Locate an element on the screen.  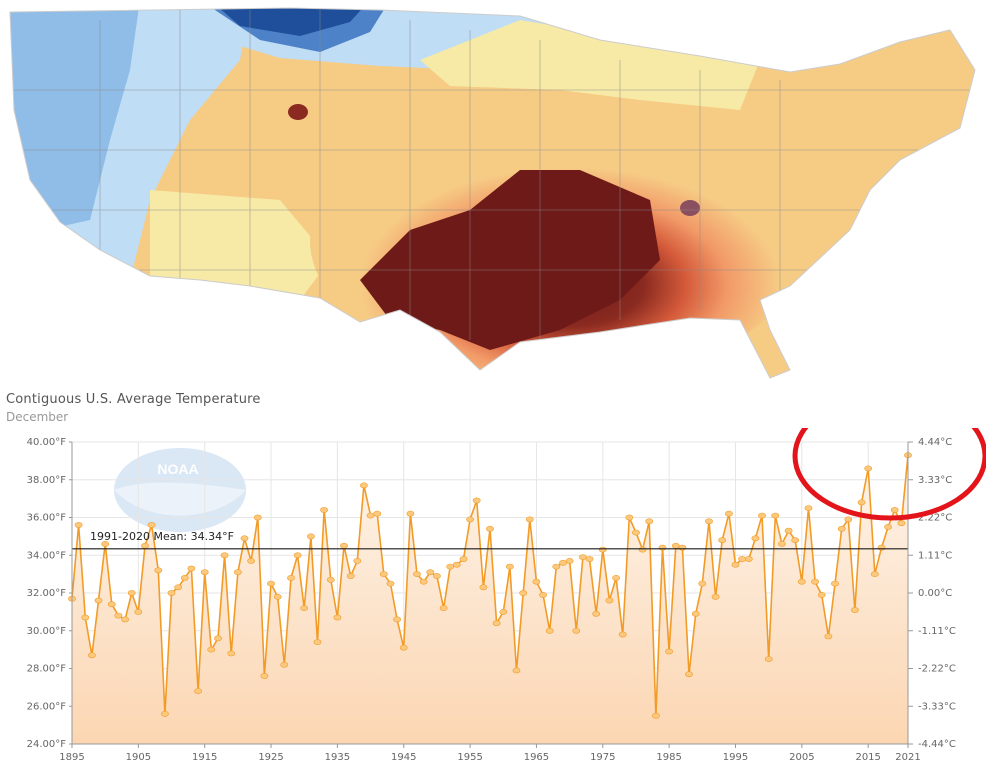
data-point-1922 is located at coordinates (251, 560).